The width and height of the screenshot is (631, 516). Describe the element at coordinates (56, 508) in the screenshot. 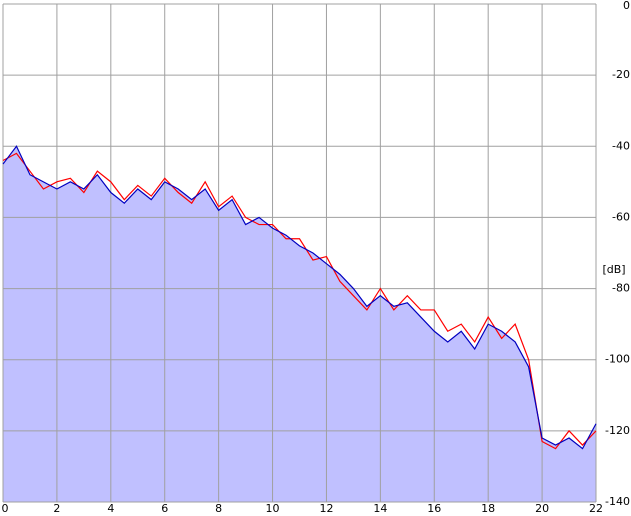

I see `x-tick-label: 2` at that location.